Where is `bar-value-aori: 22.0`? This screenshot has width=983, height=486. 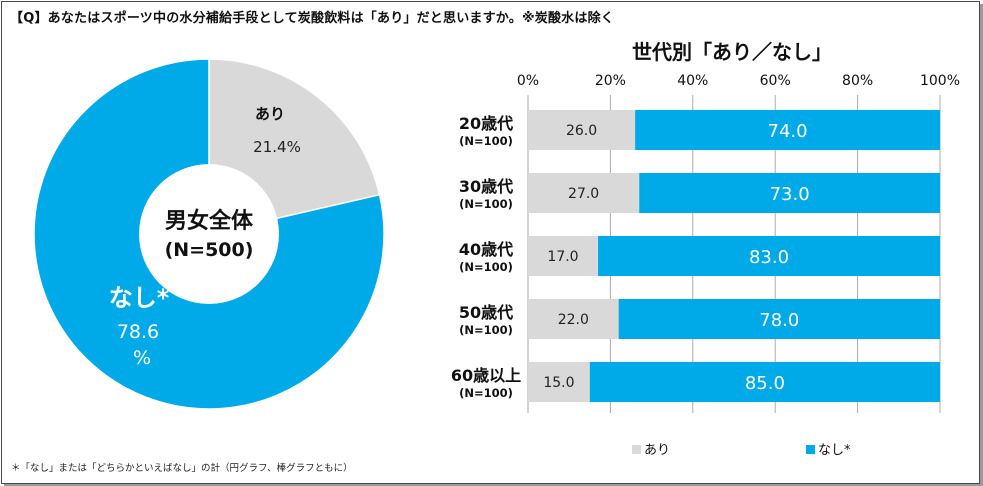 bar-value-aori: 22.0 is located at coordinates (573, 320).